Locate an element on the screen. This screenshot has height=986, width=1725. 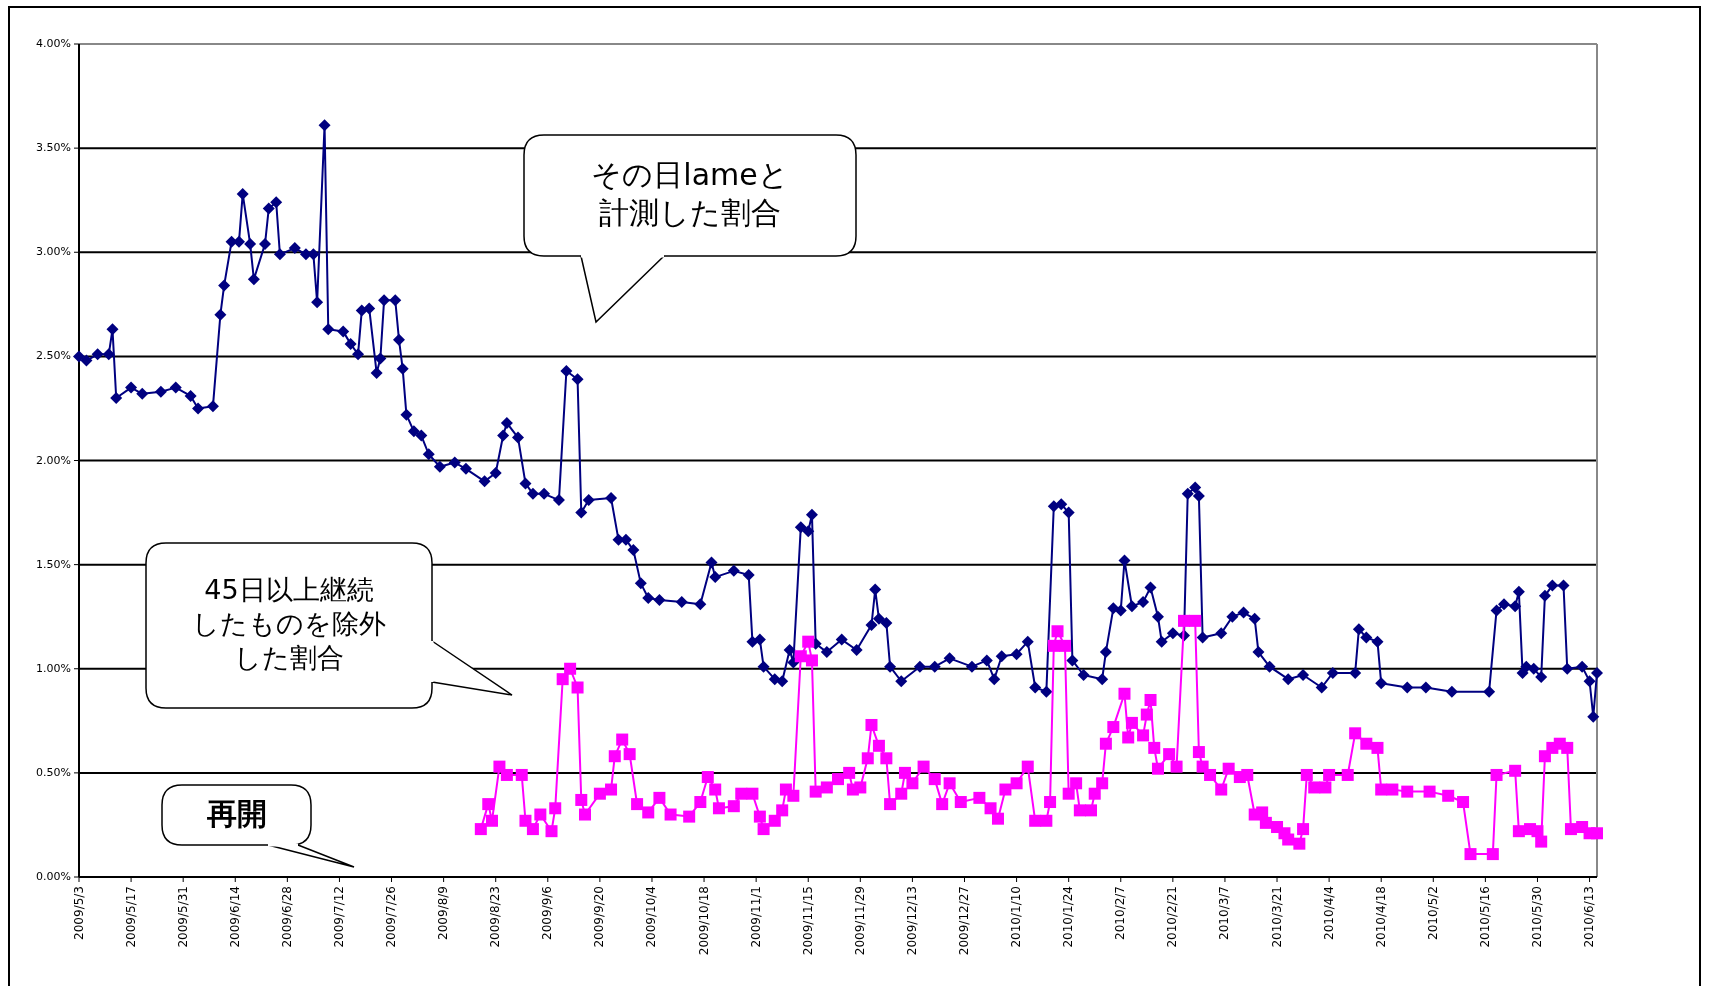
y-tick-label: 3.50% is located at coordinates (53, 148).